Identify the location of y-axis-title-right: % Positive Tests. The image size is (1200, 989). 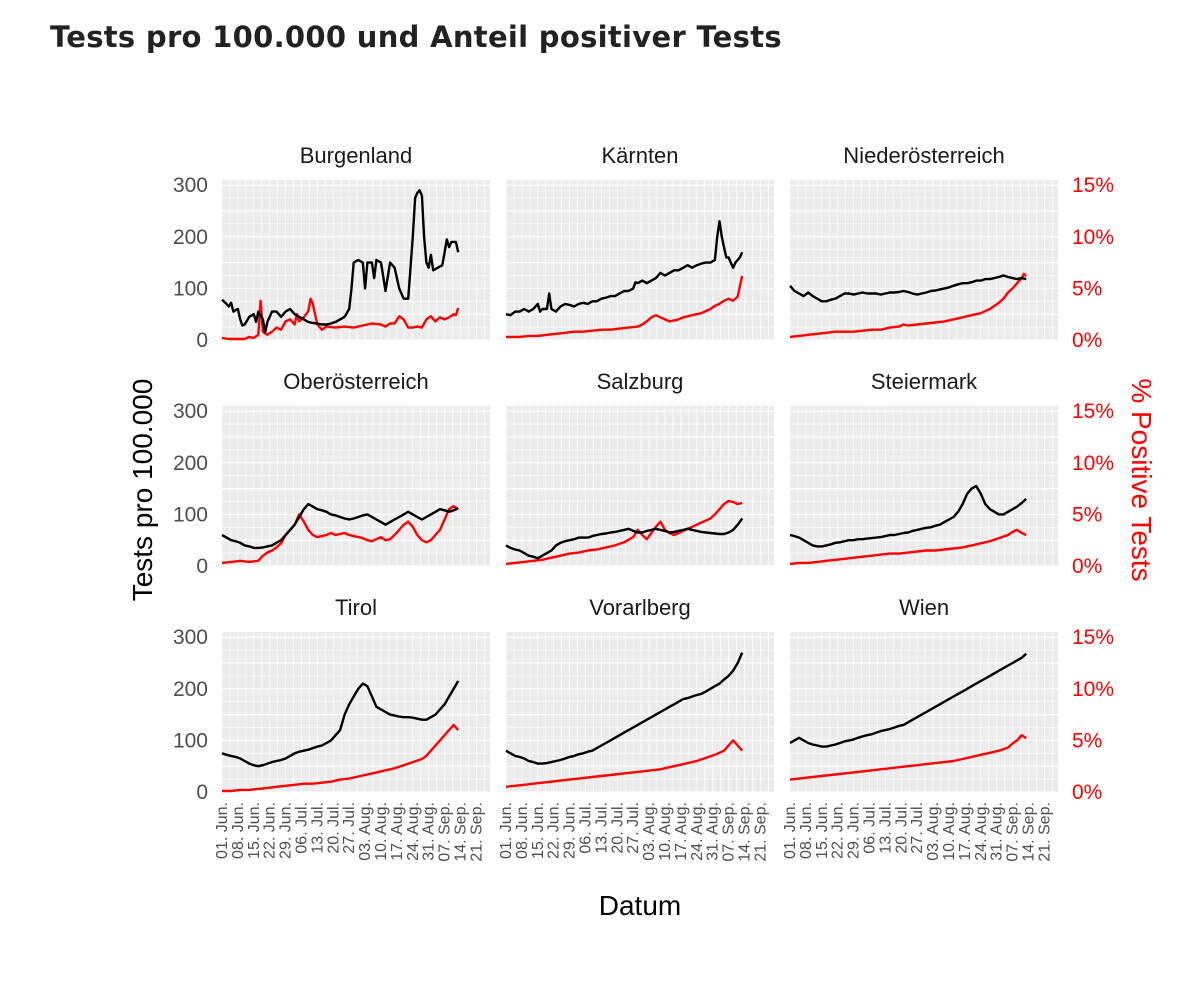
(1141, 479).